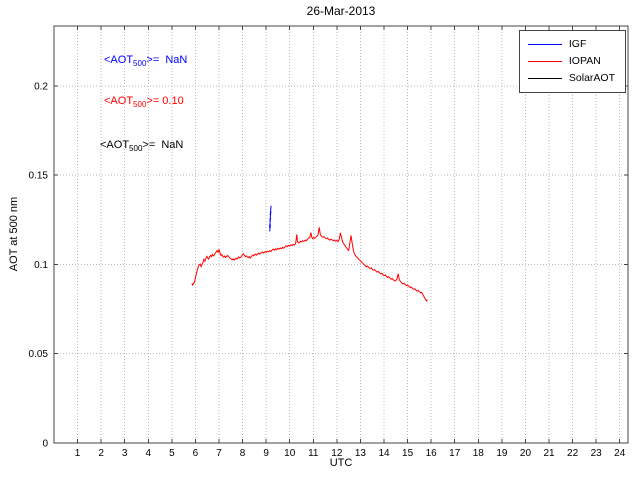 This screenshot has width=640, height=480. I want to click on x-tick-label: 3, so click(125, 453).